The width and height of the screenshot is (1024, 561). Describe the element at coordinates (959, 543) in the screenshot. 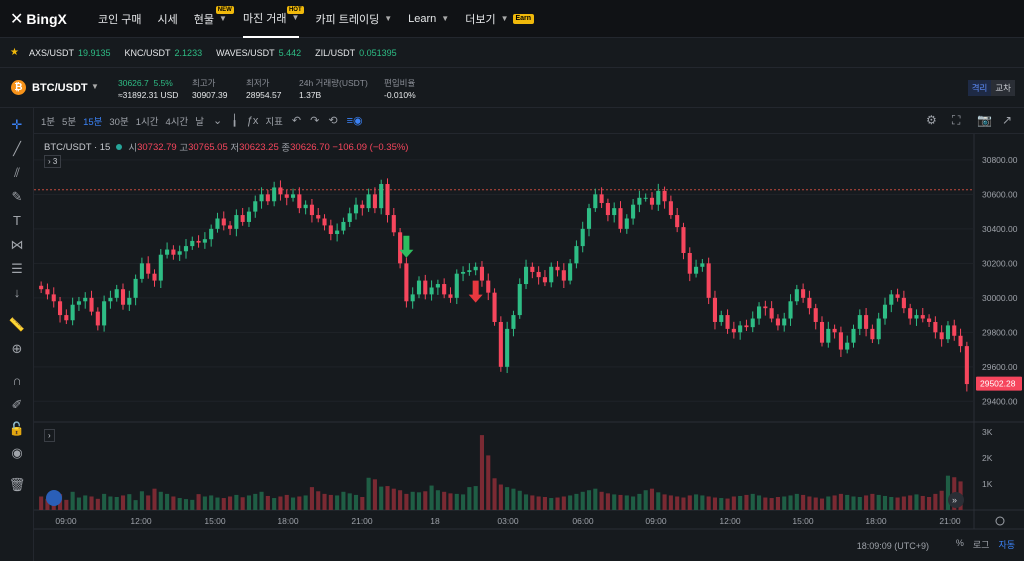

I see `percent-toggle: %` at that location.